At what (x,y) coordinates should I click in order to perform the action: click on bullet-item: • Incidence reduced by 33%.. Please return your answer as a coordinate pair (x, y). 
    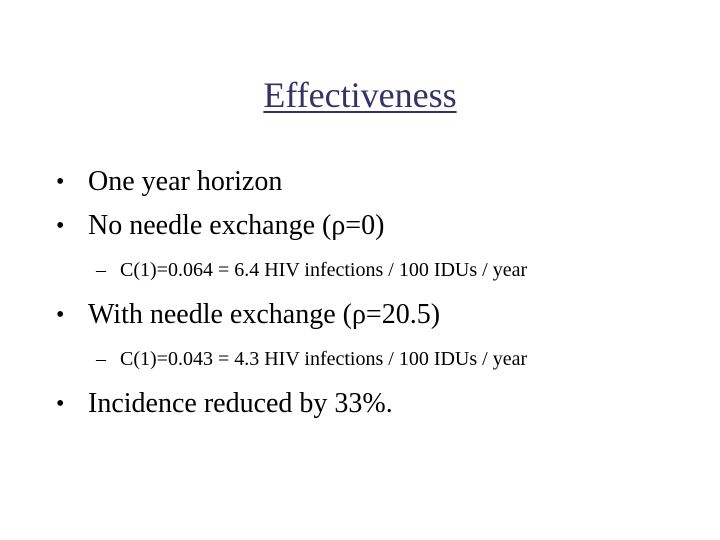
    Looking at the image, I should click on (376, 404).